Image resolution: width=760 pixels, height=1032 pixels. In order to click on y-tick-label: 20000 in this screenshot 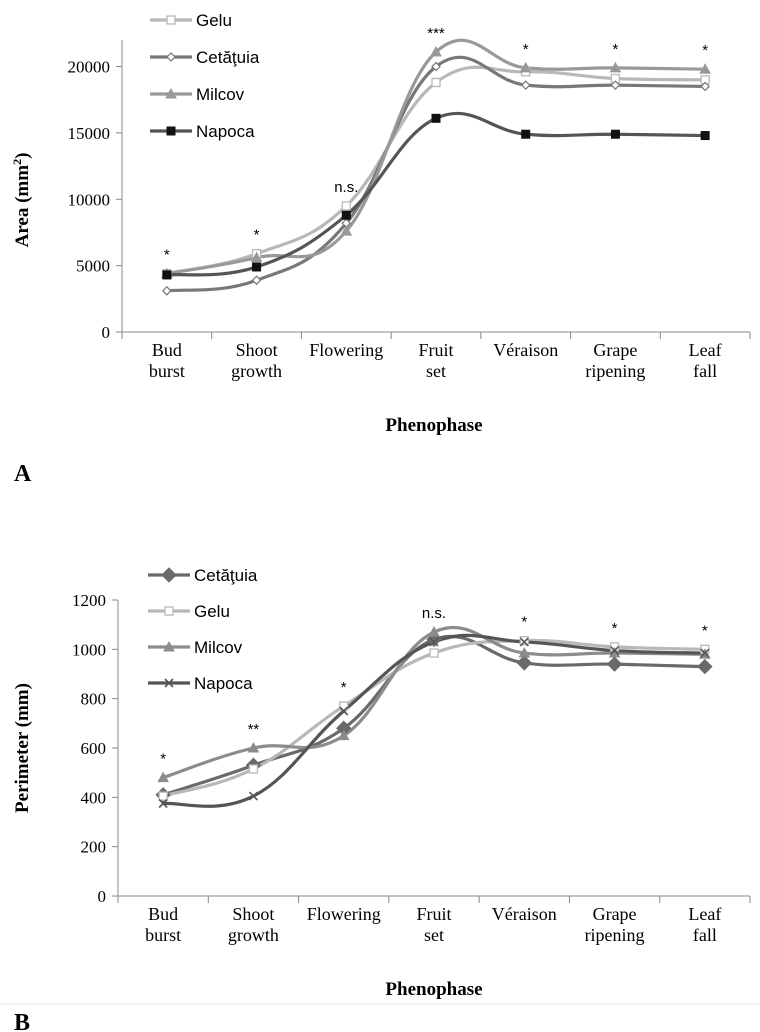, I will do `click(89, 67)`.